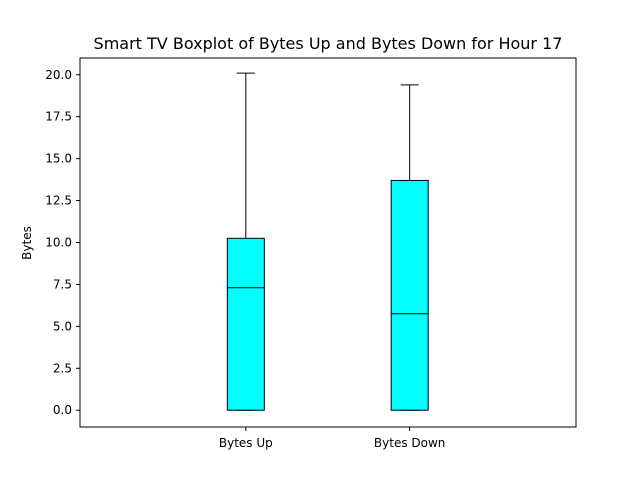 The width and height of the screenshot is (640, 484). What do you see at coordinates (58, 243) in the screenshot?
I see `y-tick-label: 10.0` at bounding box center [58, 243].